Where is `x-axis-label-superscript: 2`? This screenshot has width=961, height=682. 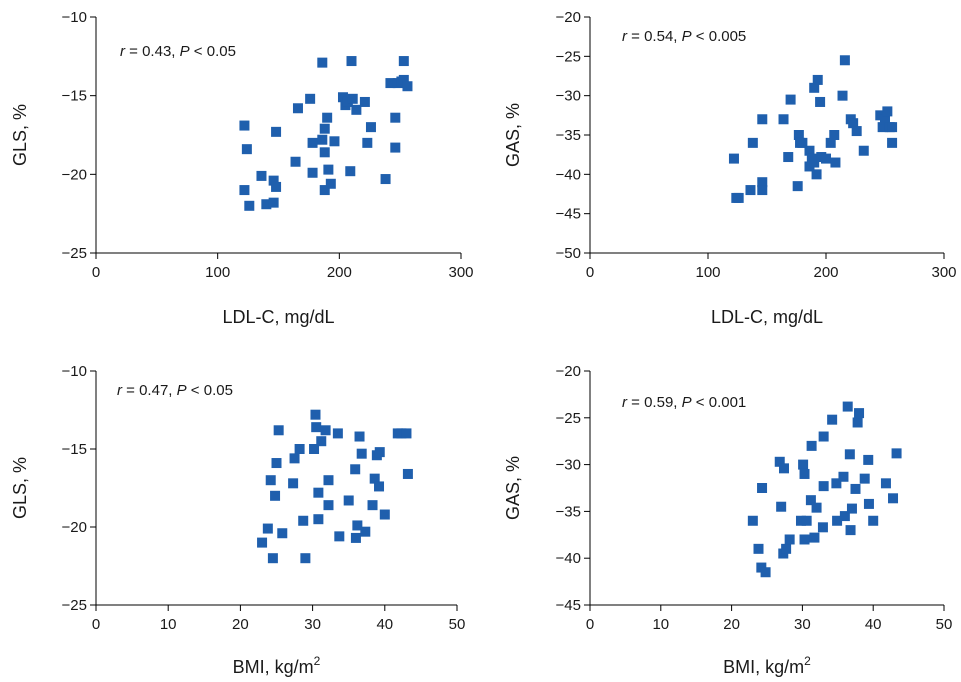 x-axis-label-superscript: 2 is located at coordinates (807, 661).